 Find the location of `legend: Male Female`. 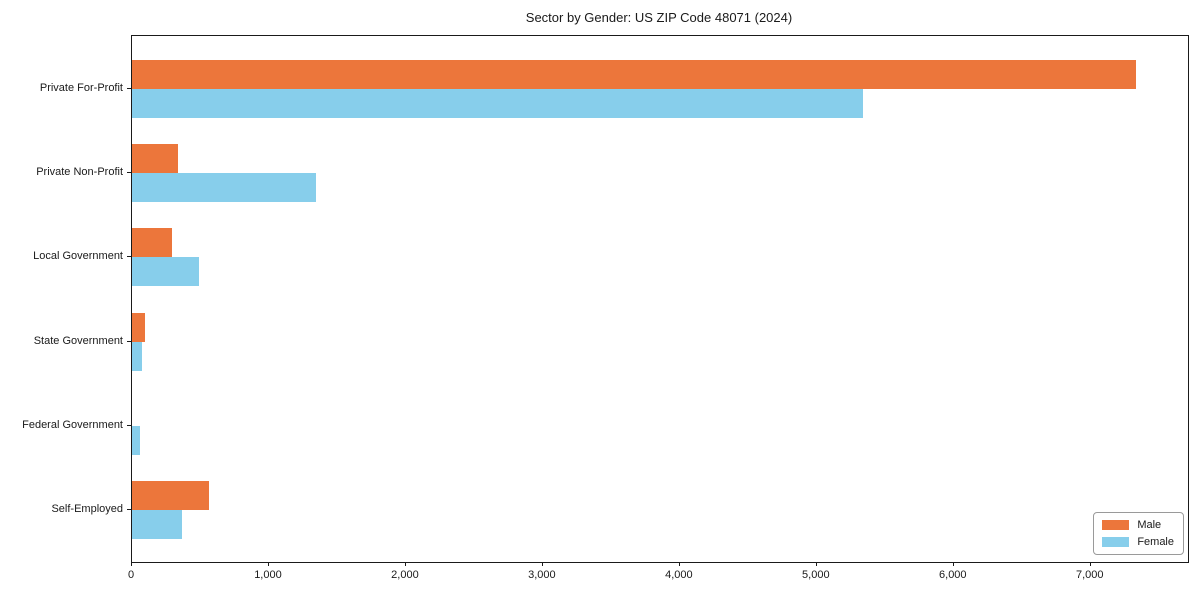

legend: Male Female is located at coordinates (1138, 533).